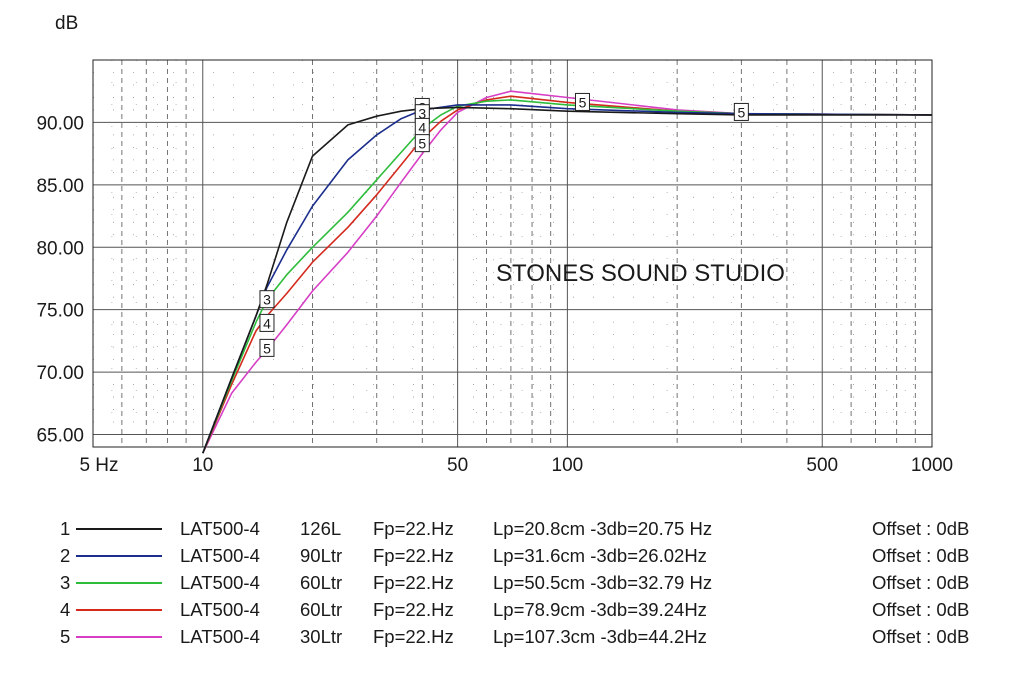 This screenshot has height=693, width=1024. I want to click on legend-port-info: Lp=107.3cm -3db=44.2Hz, so click(600, 636).